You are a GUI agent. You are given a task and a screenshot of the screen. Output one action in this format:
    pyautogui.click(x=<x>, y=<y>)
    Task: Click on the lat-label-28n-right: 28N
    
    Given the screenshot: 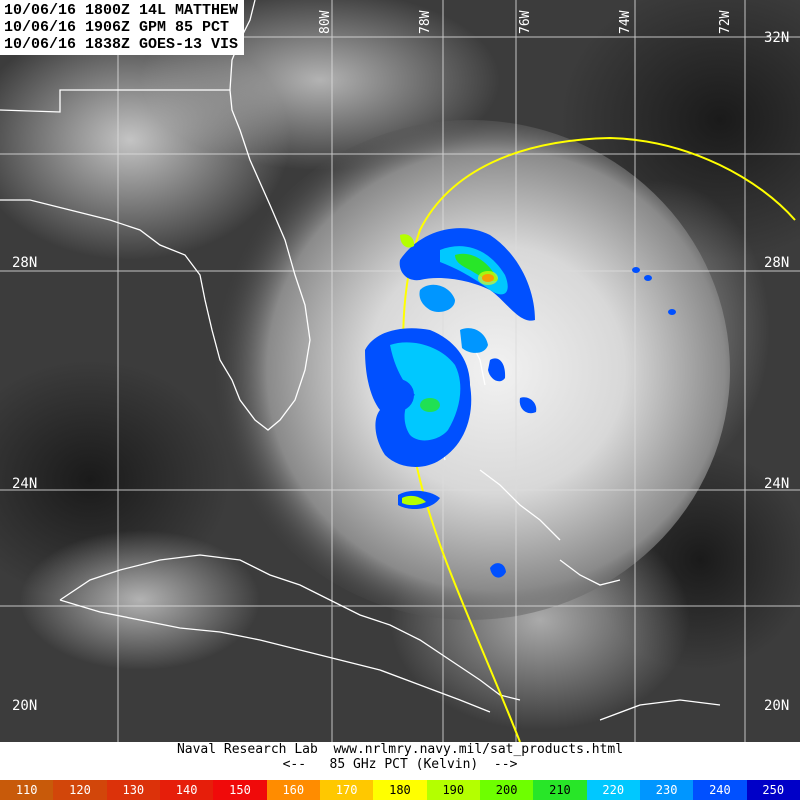 What is the action you would take?
    pyautogui.click(x=777, y=263)
    